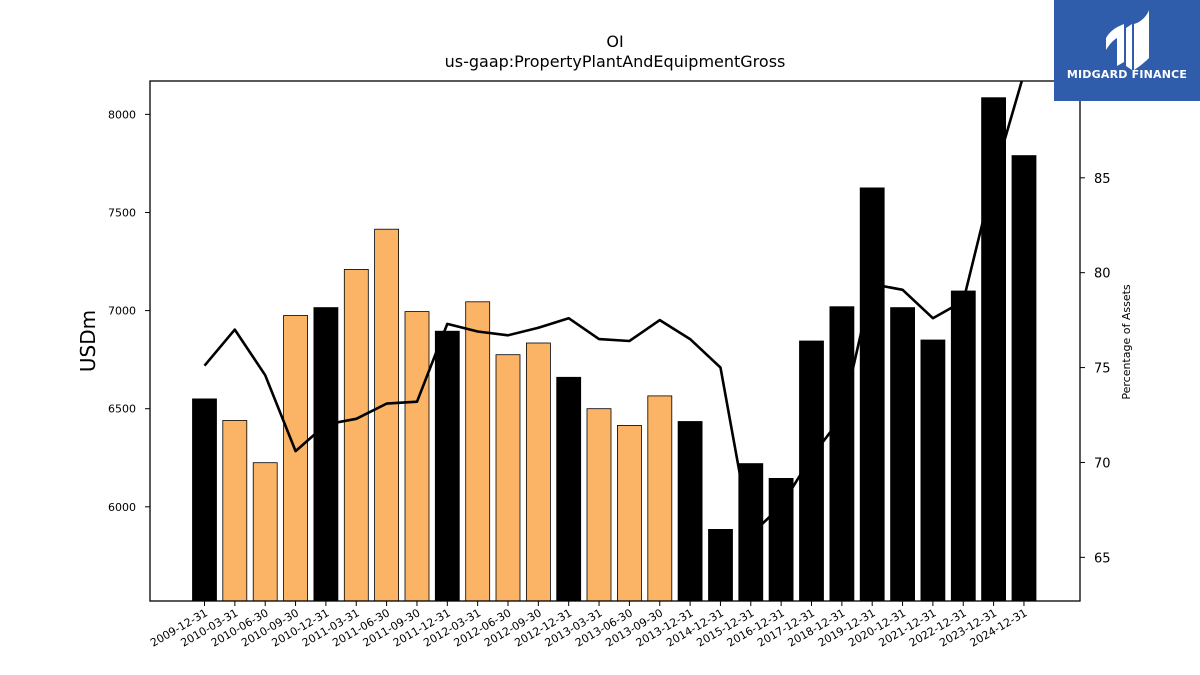 Image resolution: width=1200 pixels, height=675 pixels. What do you see at coordinates (122, 114) in the screenshot?
I see `y-tick-label: 8000` at bounding box center [122, 114].